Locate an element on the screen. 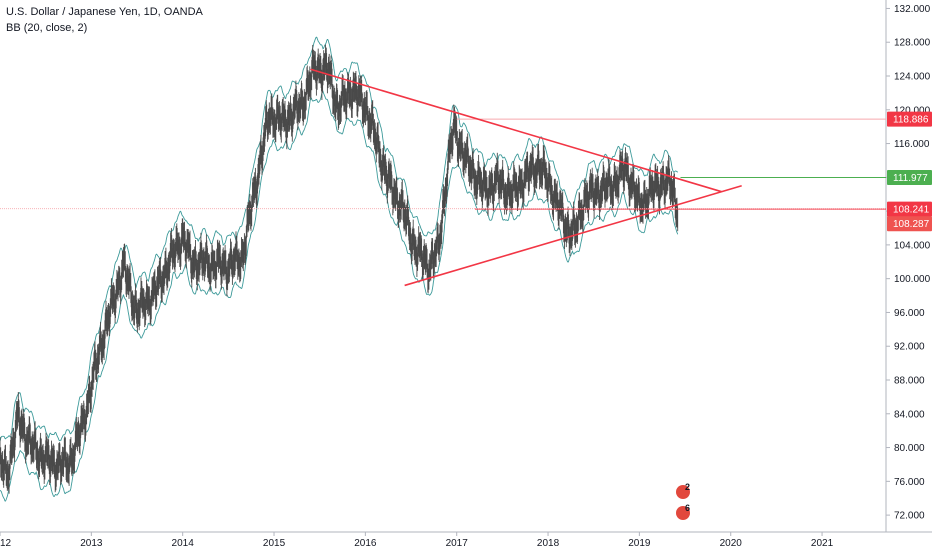  price-tag-resistance-bg is located at coordinates (909, 119).